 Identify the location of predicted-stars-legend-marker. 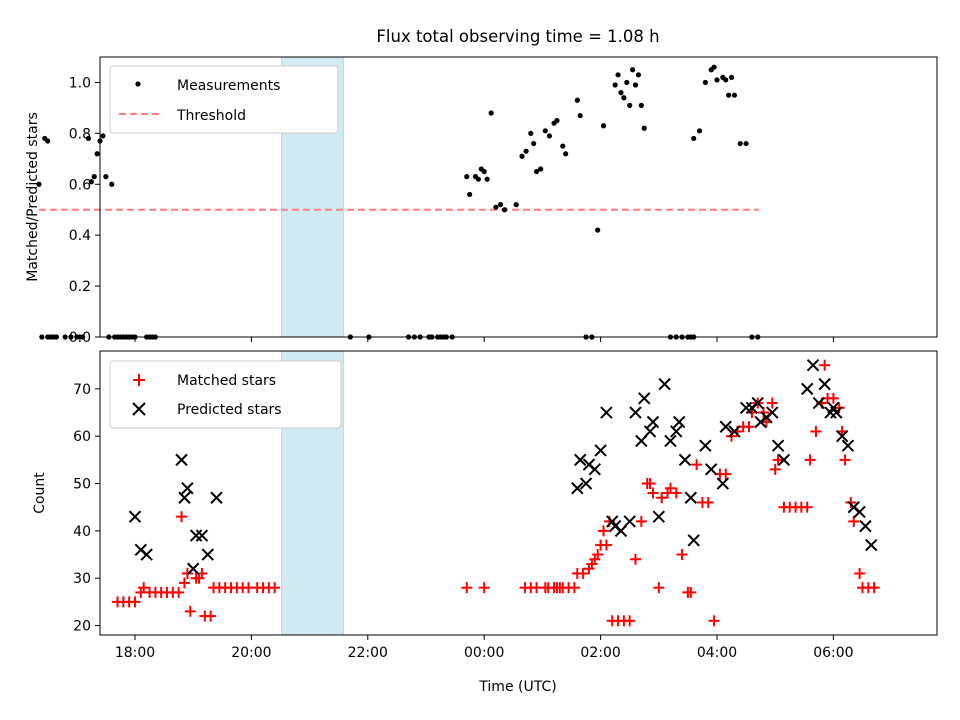
(139, 409).